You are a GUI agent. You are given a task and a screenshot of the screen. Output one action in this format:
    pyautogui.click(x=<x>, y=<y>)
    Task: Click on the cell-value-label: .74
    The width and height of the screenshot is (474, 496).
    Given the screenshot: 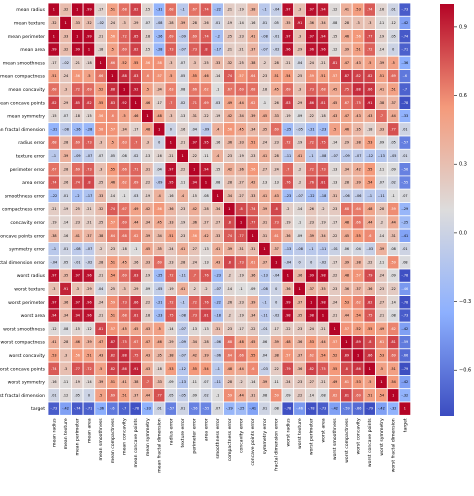 What is the action you would take?
    pyautogui.click(x=252, y=209)
    